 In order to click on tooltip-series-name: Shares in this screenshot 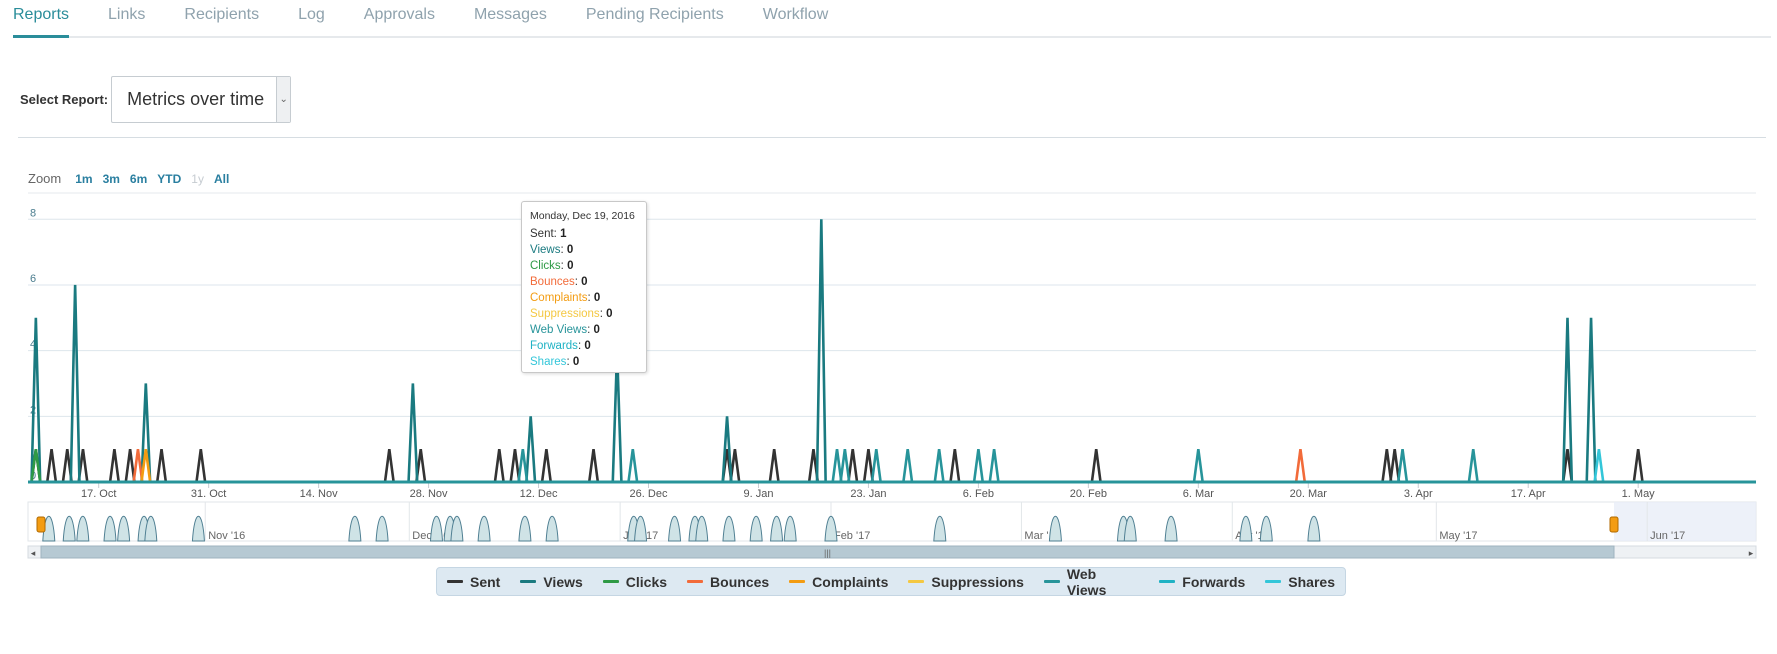, I will do `click(548, 362)`.